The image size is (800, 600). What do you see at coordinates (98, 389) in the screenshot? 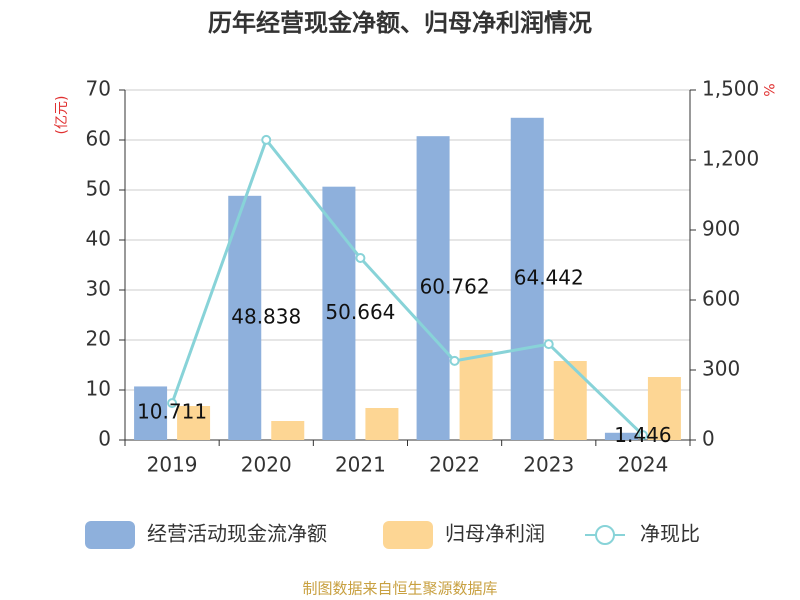
I see `y-tick-label: 10` at bounding box center [98, 389].